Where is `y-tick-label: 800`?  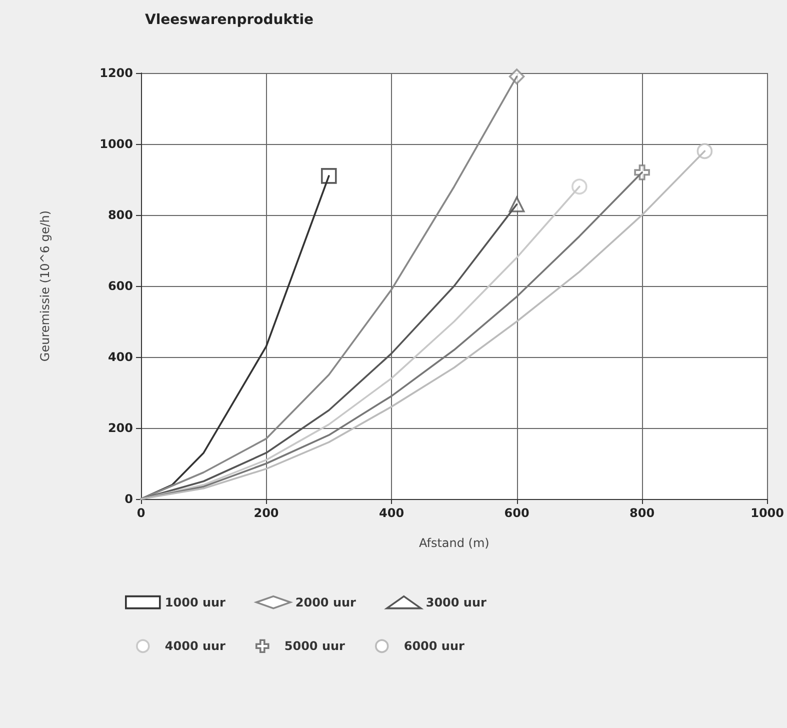
y-tick-label: 800 is located at coordinates (120, 215).